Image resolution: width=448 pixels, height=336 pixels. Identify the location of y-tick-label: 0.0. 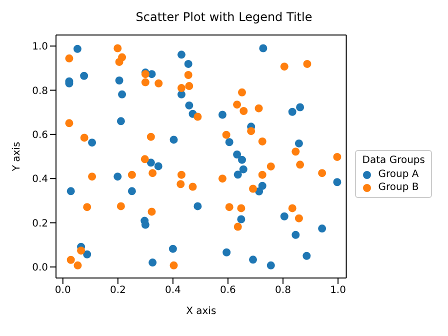
(40, 268).